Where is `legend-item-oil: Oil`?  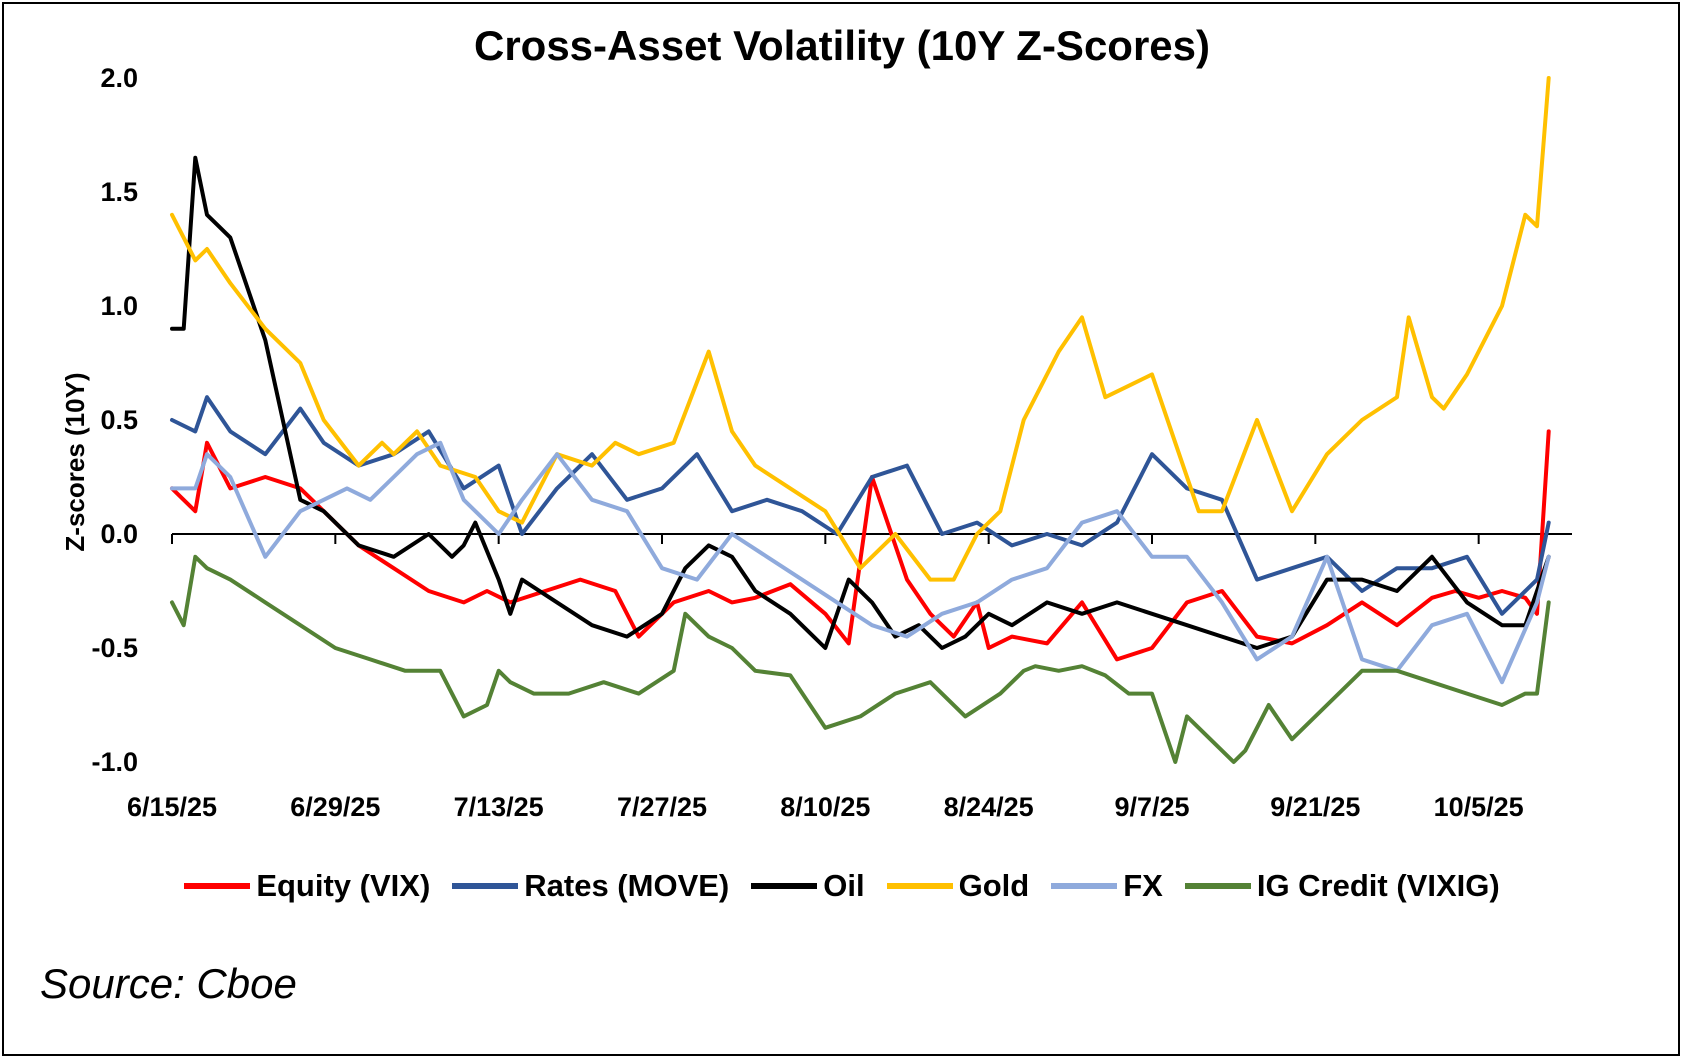 legend-item-oil: Oil is located at coordinates (808, 886).